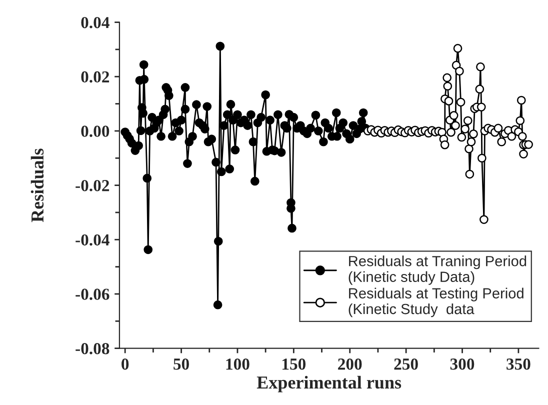  What do you see at coordinates (436, 303) in the screenshot?
I see `legend-label: Residuals at Testing Period (Kinetic Study data` at bounding box center [436, 303].